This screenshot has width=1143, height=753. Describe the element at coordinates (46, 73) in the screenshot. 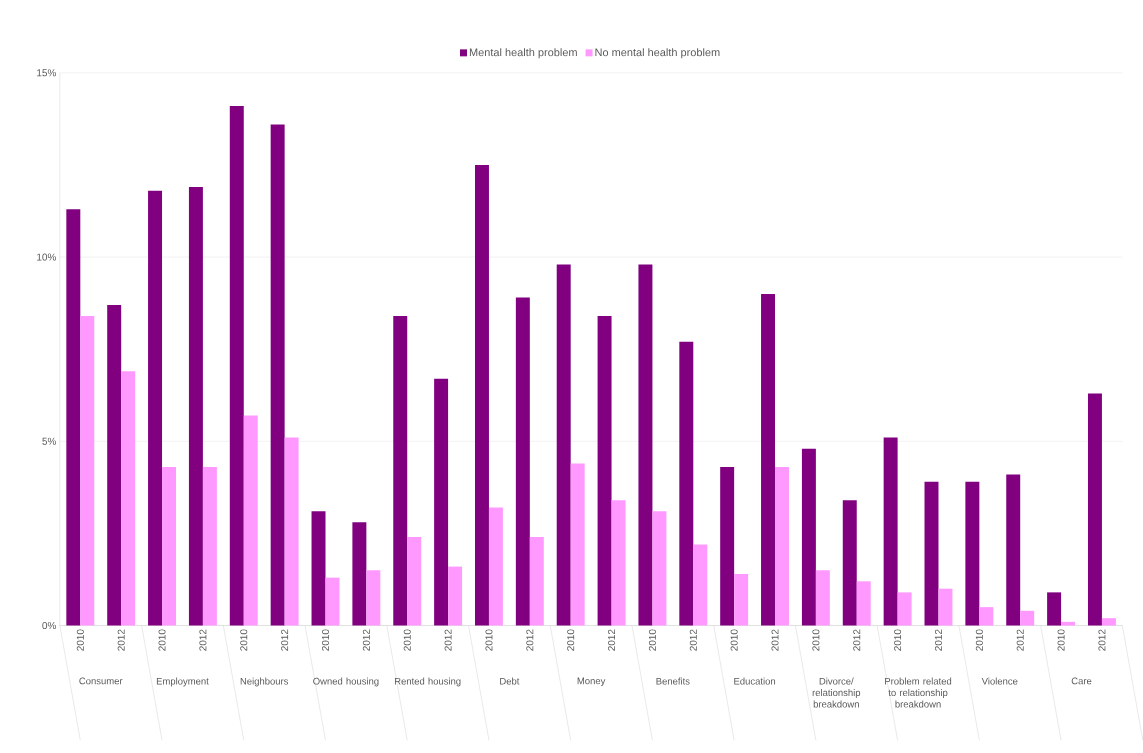

I see `y-tick-label: 15%` at that location.